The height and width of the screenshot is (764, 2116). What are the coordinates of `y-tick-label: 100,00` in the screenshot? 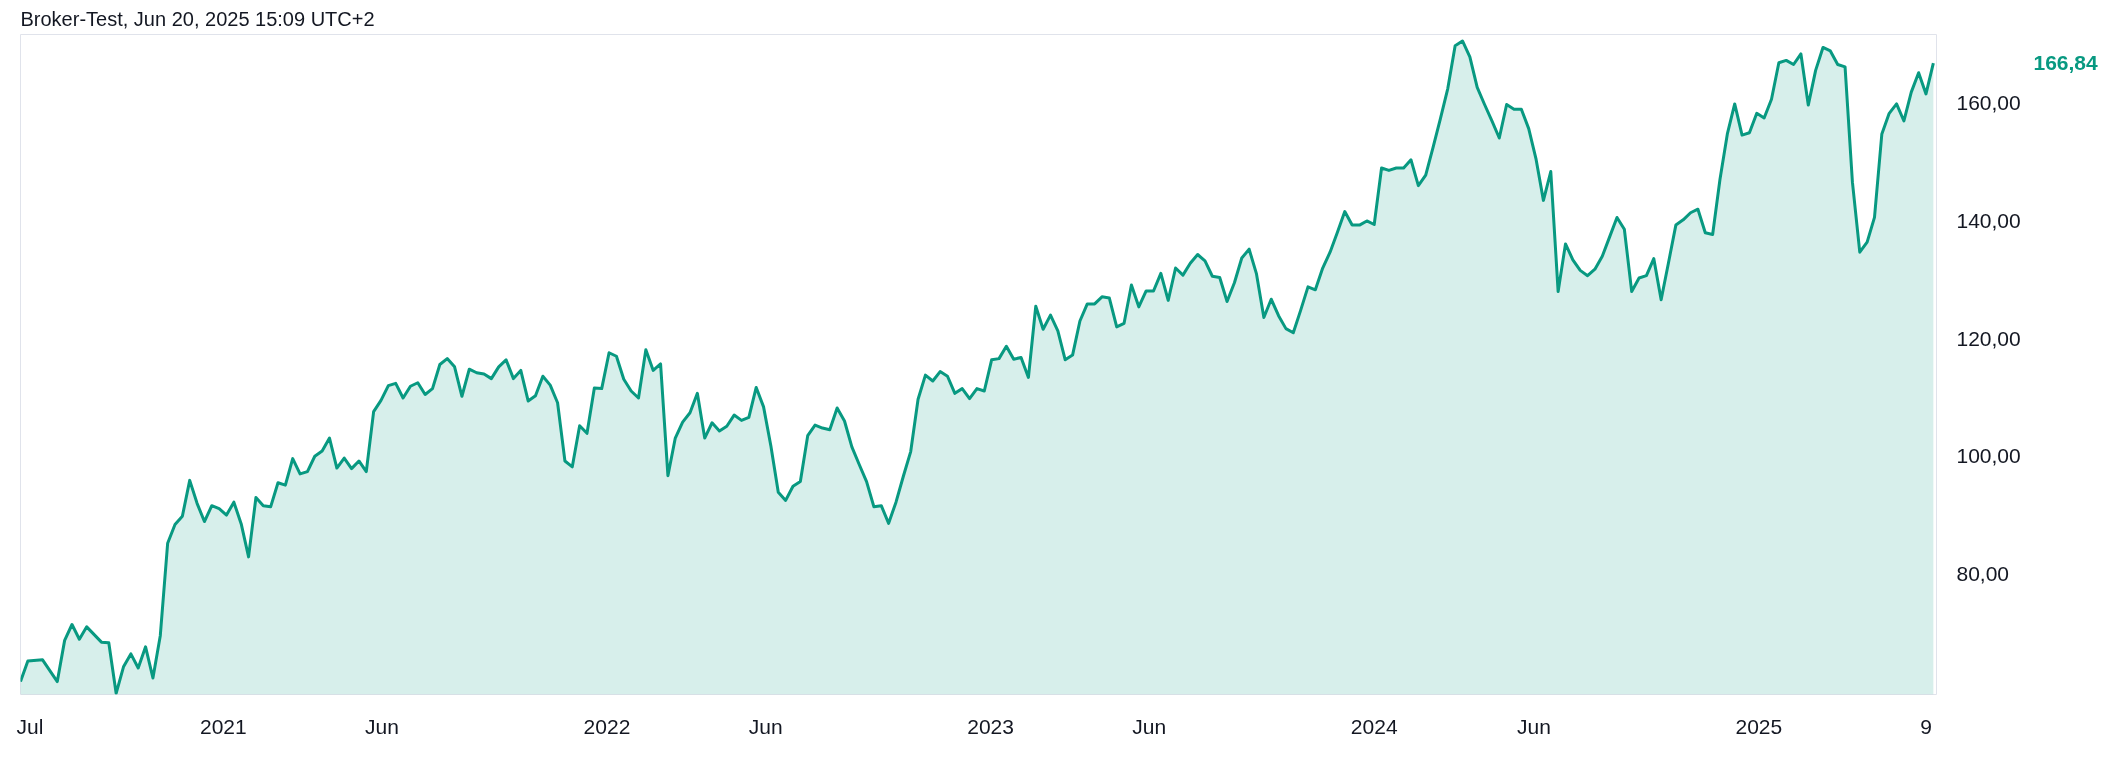 It's located at (1988, 456).